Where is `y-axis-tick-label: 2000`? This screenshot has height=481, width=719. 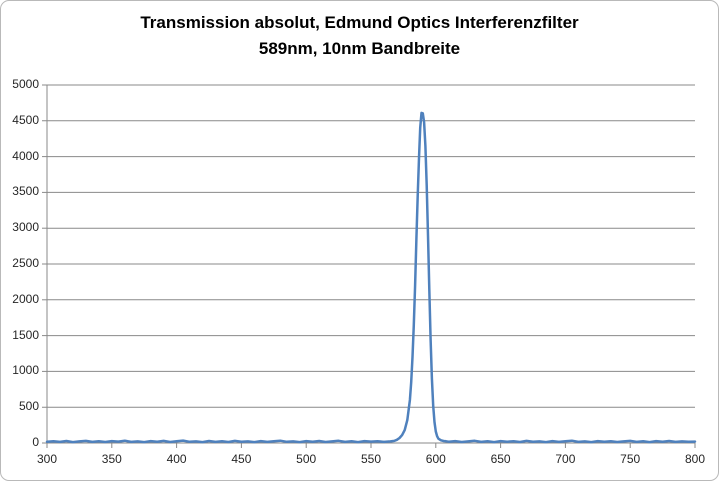
y-axis-tick-label: 2000 is located at coordinates (25, 298).